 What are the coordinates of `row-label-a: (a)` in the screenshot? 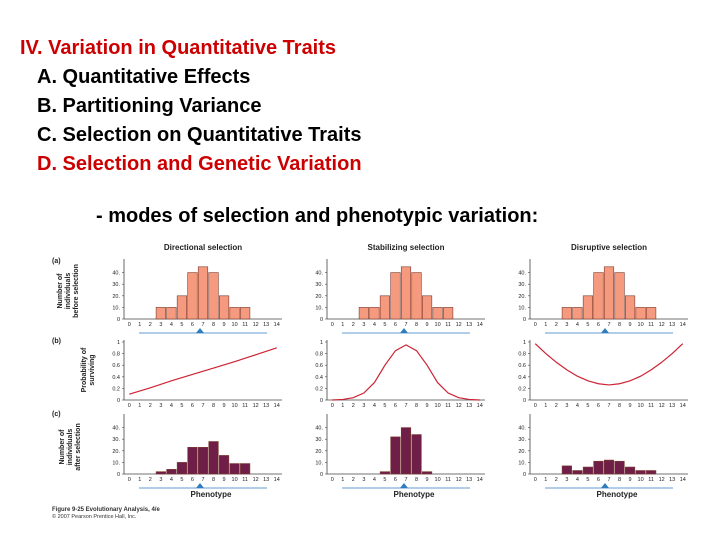 It's located at (56, 261).